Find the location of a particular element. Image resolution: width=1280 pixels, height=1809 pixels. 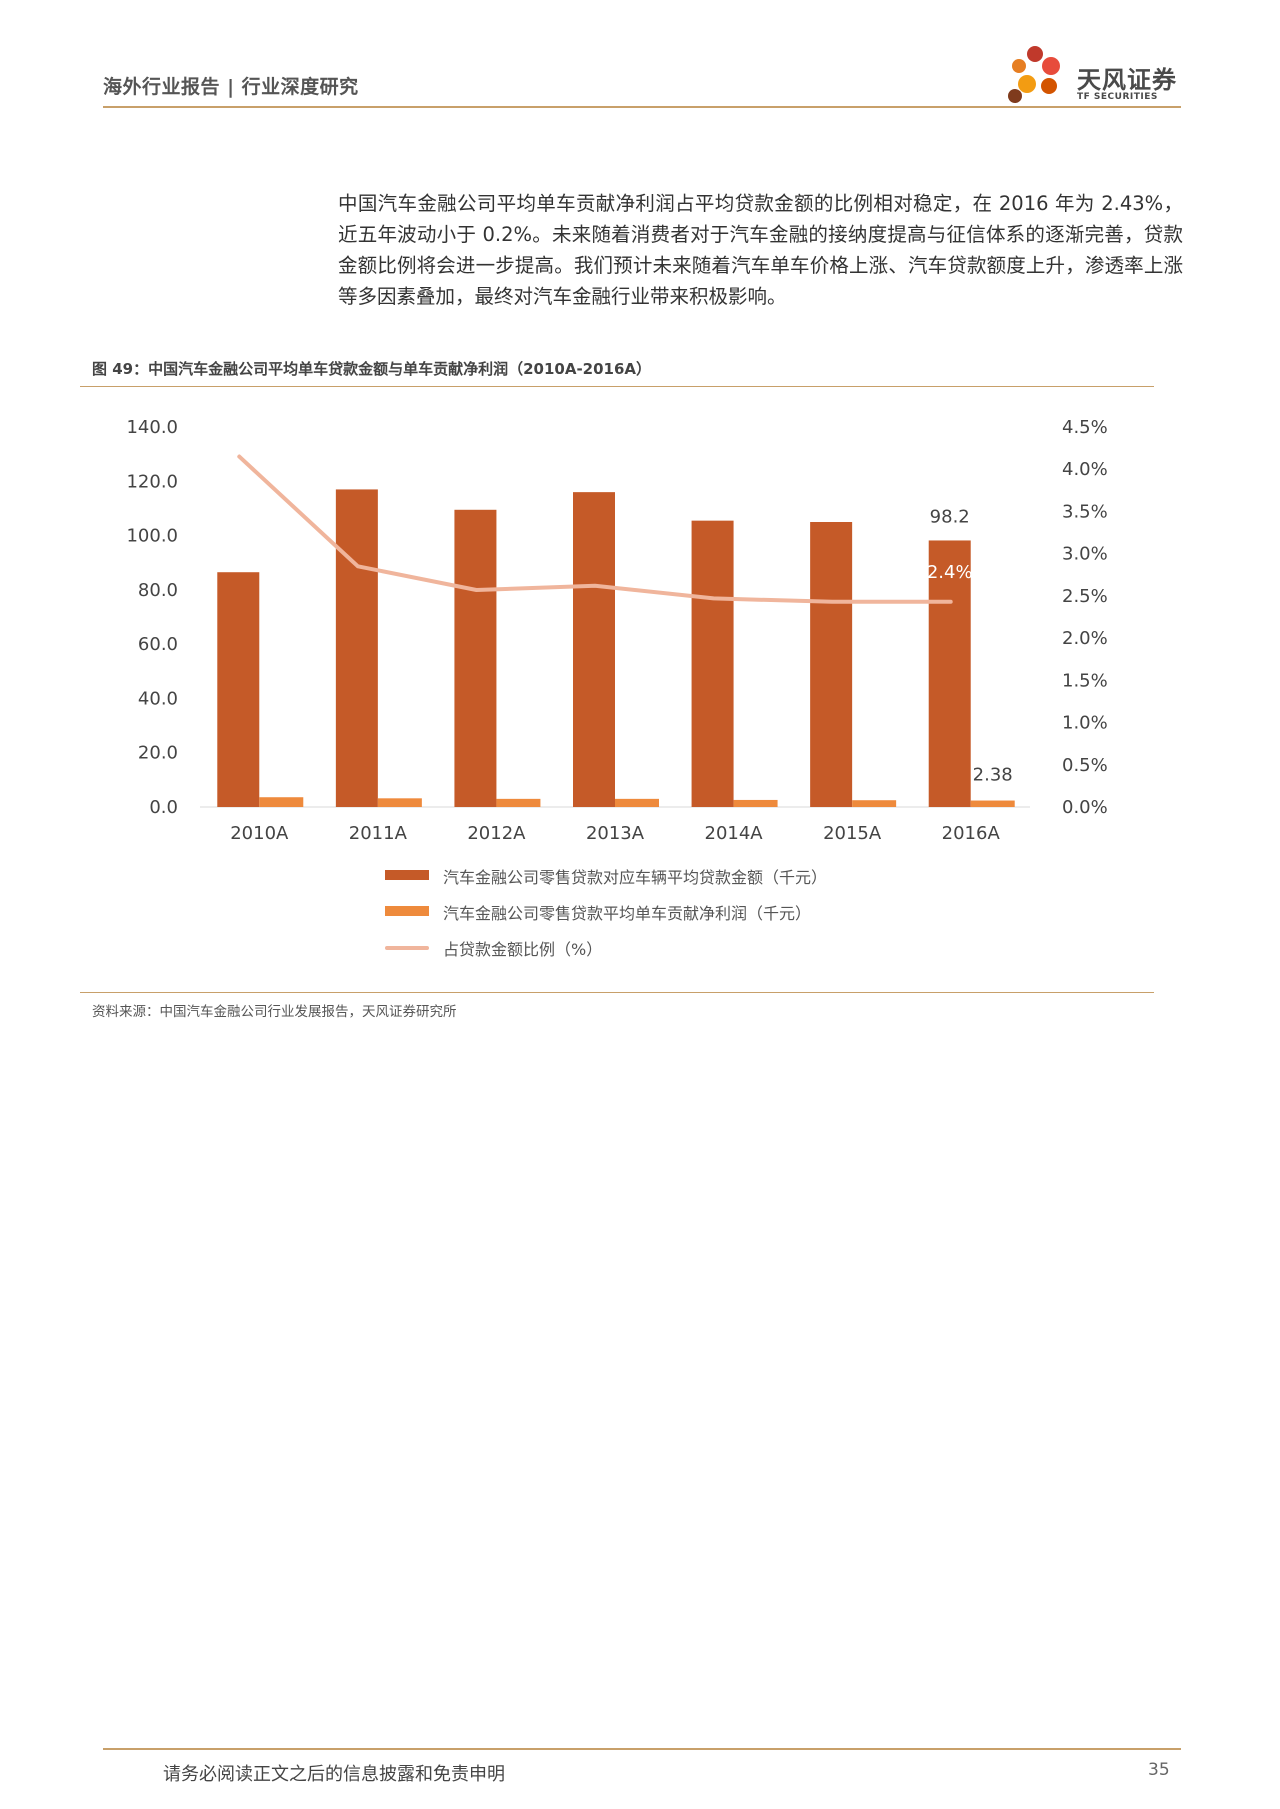

x-axis-tick-label: 2012A is located at coordinates (496, 831).